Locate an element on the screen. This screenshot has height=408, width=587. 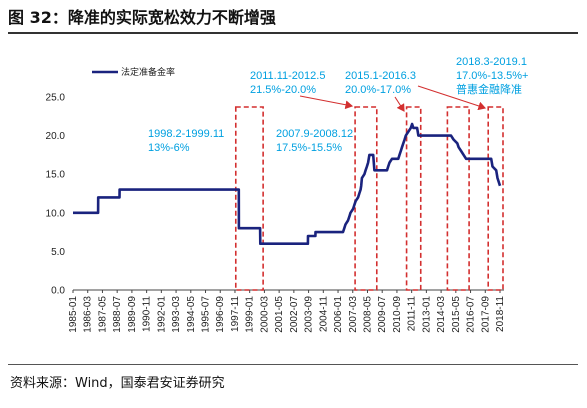
x-tick-label: 1993-03 is located at coordinates (176, 314).